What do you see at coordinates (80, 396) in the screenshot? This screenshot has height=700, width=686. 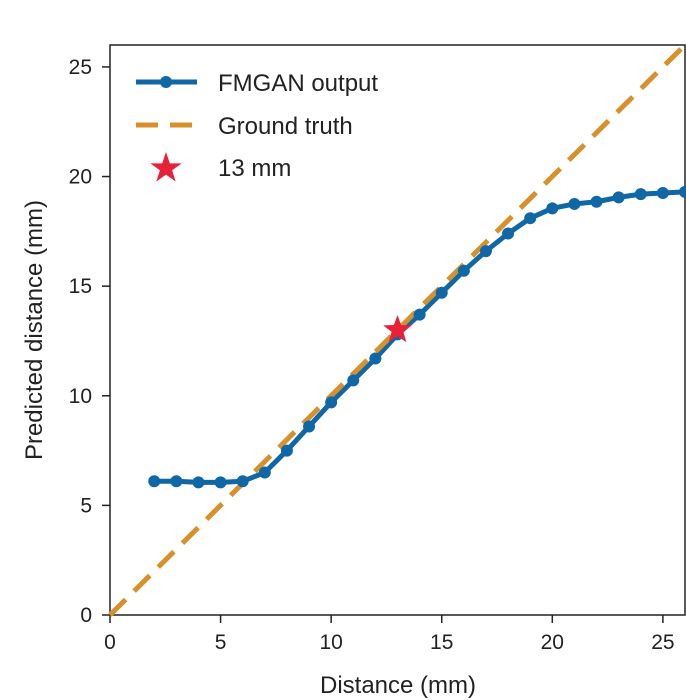 I see `y-tick-label: 10` at bounding box center [80, 396].